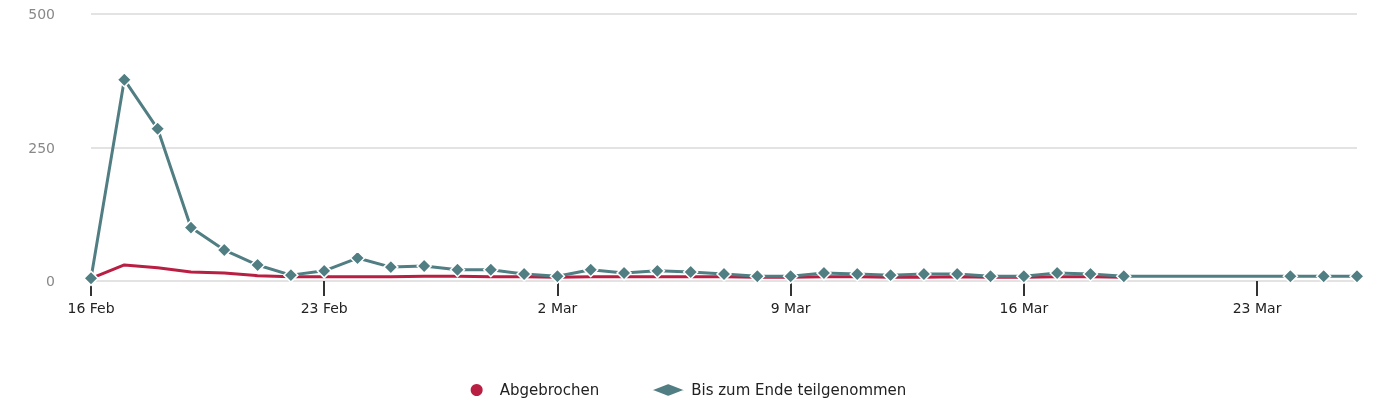  Describe the element at coordinates (549, 390) in the screenshot. I see `legend-label: Abgebrochen` at that location.